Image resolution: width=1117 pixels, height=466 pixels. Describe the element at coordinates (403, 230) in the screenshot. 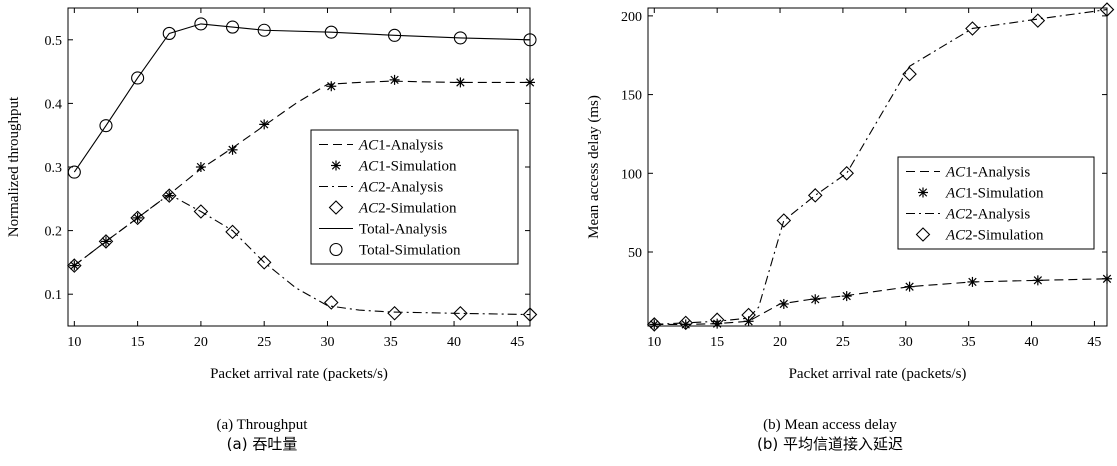

I see `legend-label: Total-Analysis` at that location.